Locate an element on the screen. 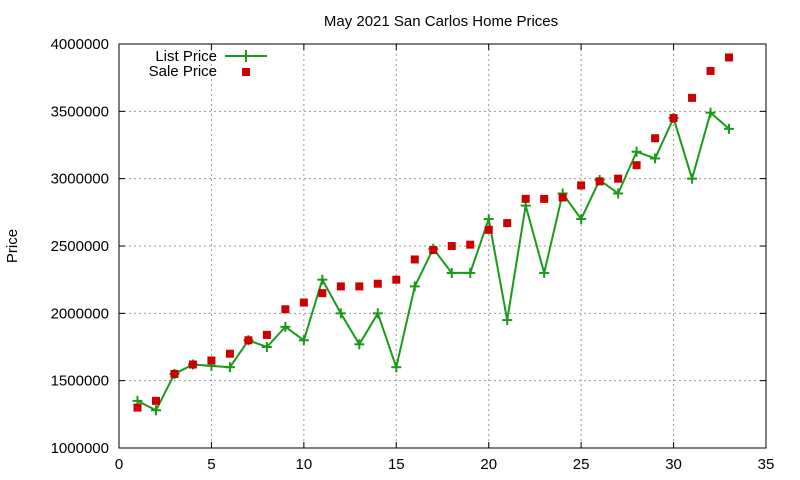 The height and width of the screenshot is (480, 800). legend-marker-sale-price is located at coordinates (246, 72).